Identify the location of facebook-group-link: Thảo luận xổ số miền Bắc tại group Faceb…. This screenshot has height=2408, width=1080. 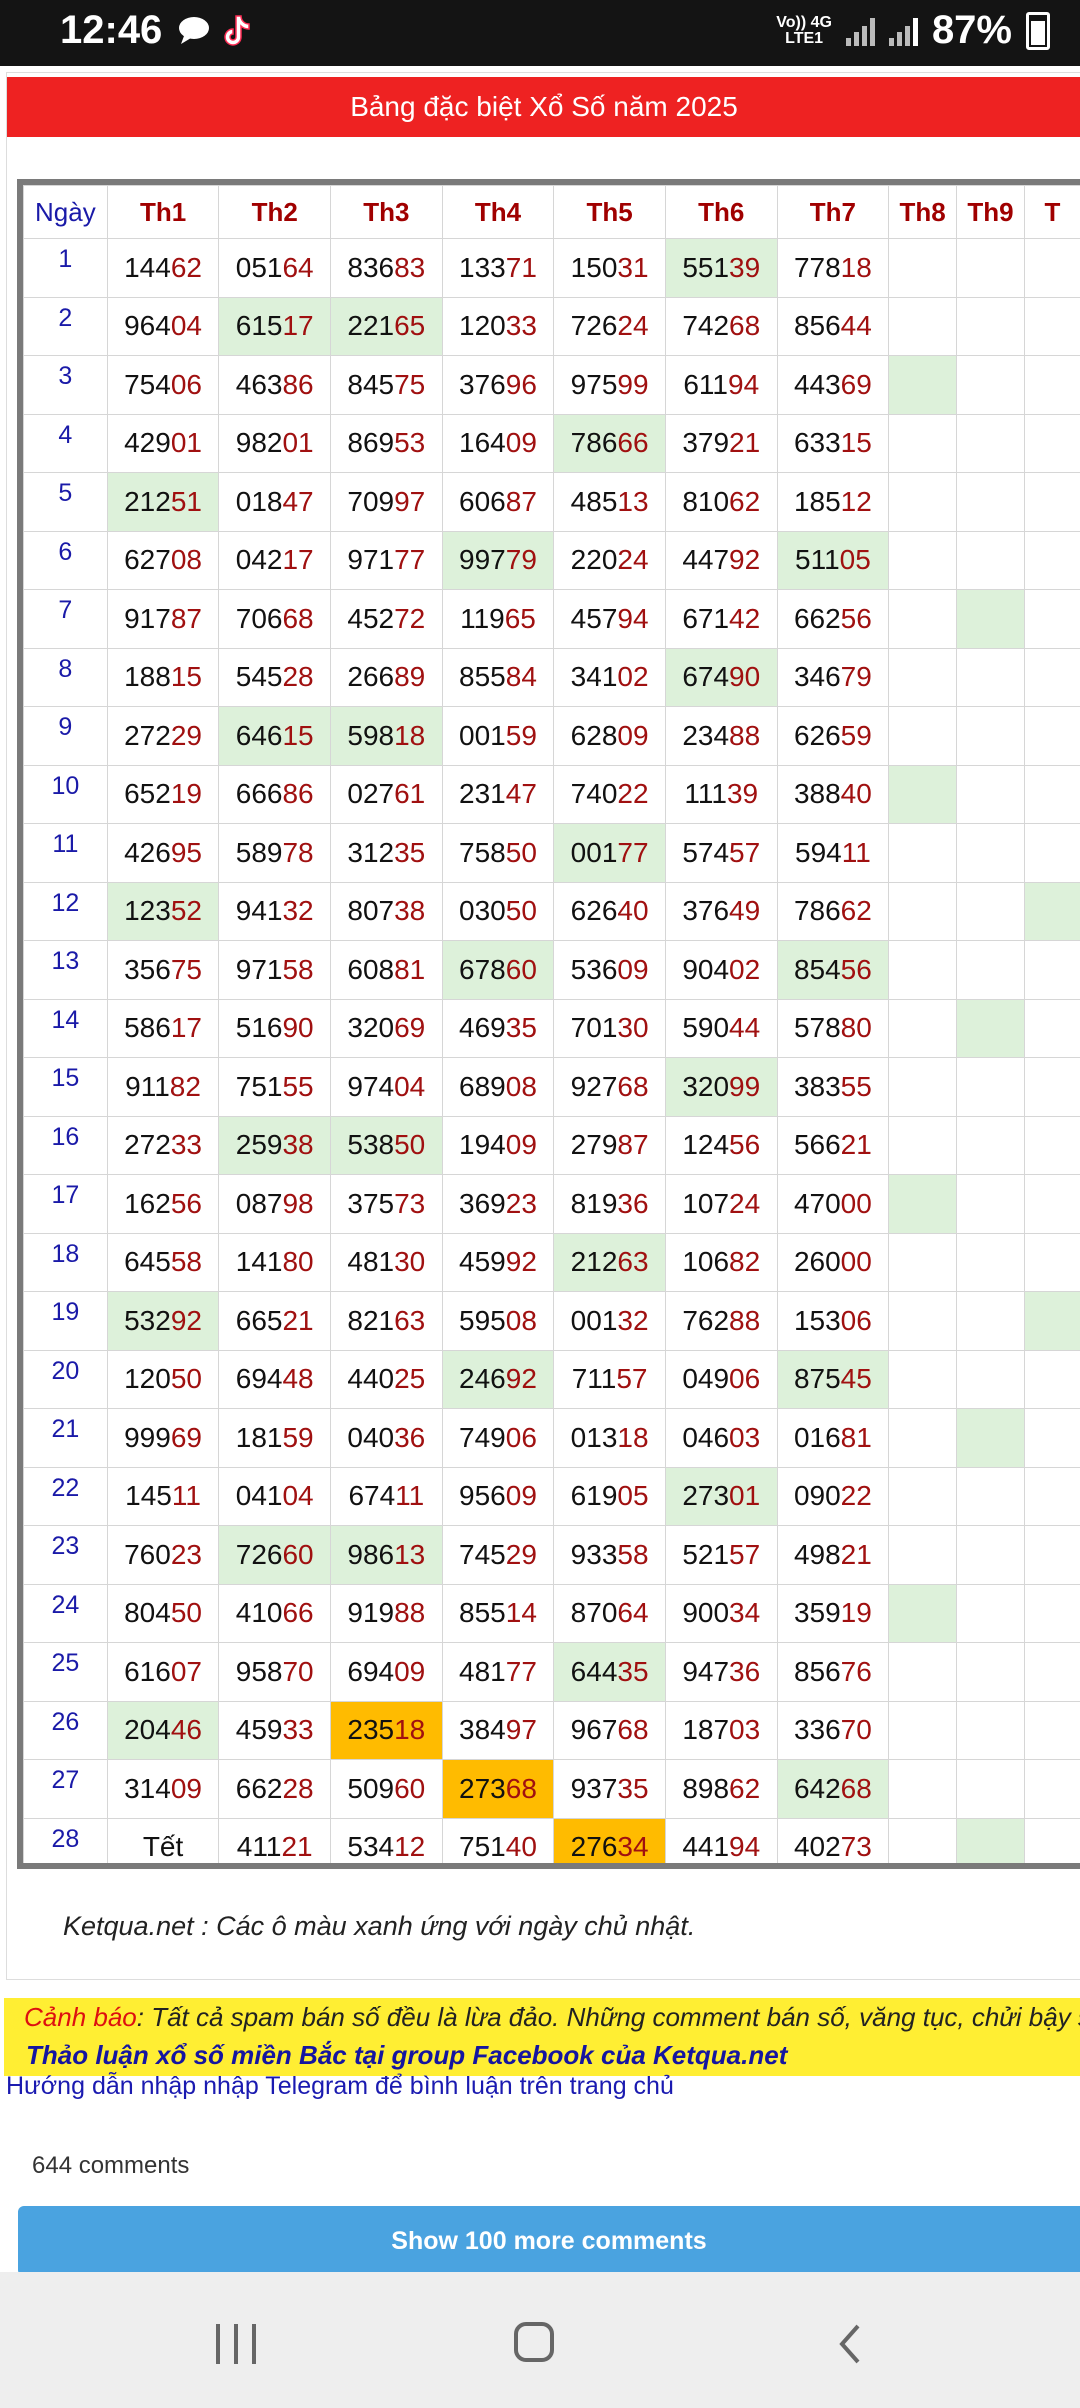
(407, 2055).